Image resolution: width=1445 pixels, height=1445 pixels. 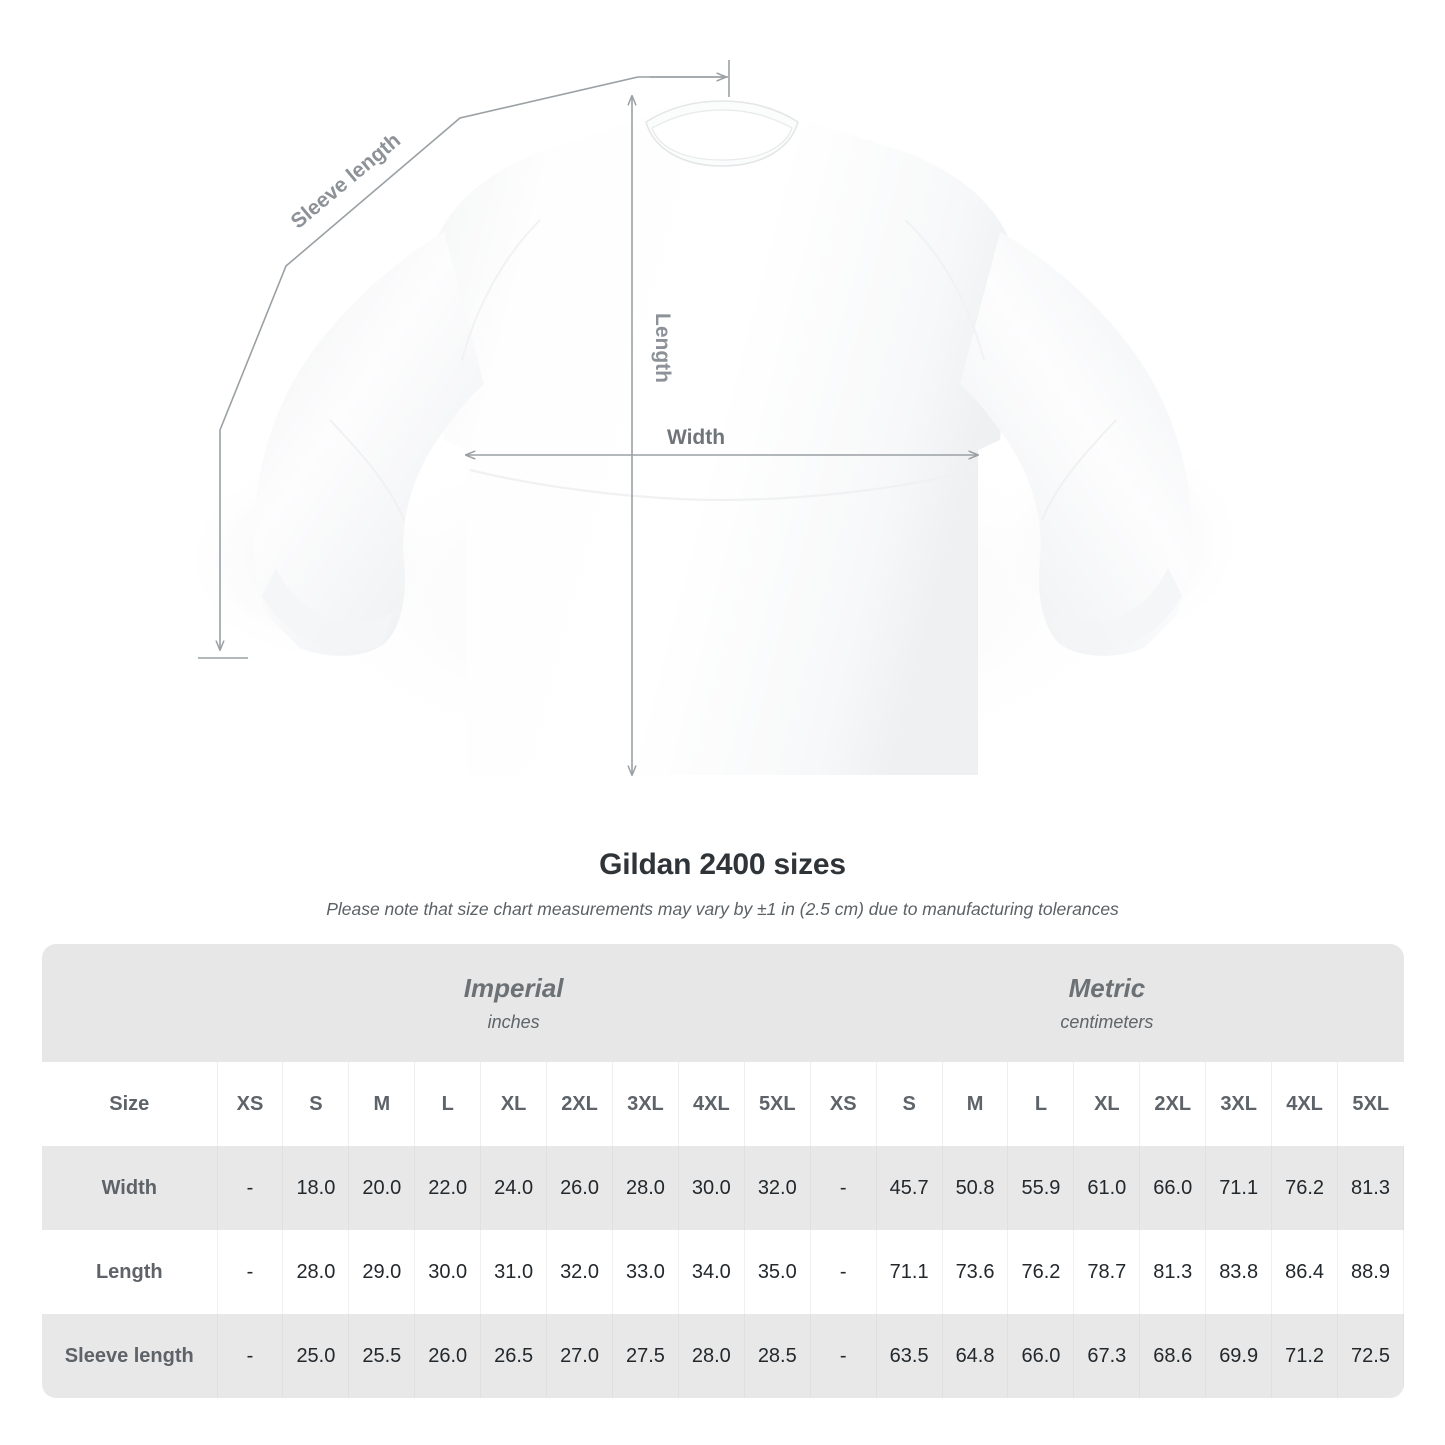 What do you see at coordinates (514, 1272) in the screenshot?
I see `cell-length-imp-4: 31.0` at bounding box center [514, 1272].